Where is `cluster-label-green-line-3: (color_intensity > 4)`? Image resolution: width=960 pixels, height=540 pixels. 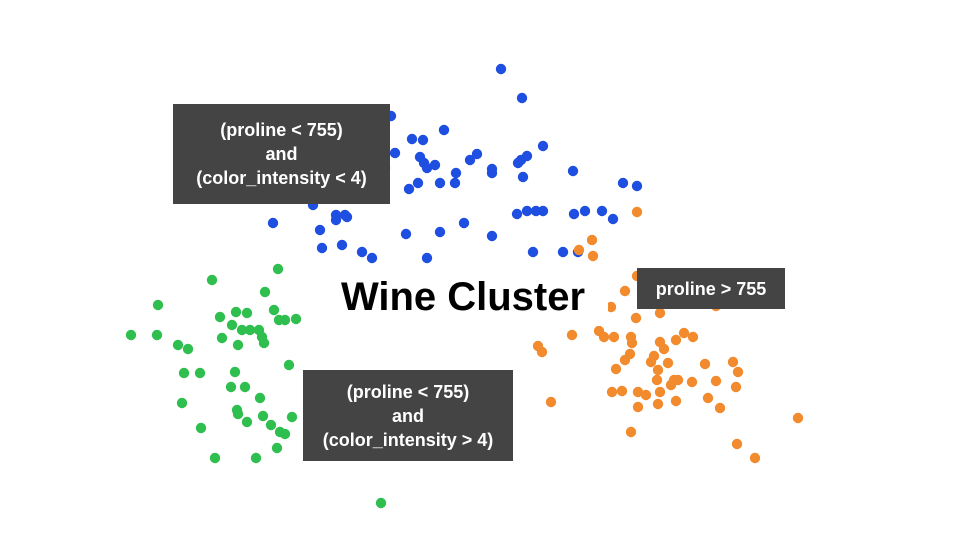
cluster-label-green-line-3: (color_intensity > 4) is located at coordinates (408, 439).